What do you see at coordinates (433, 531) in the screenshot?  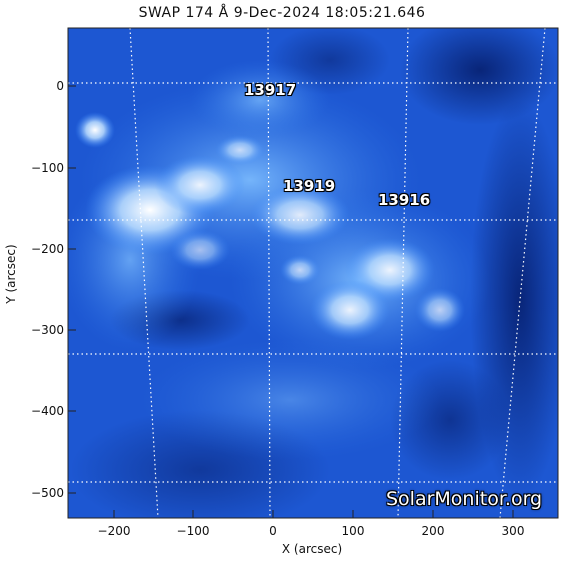 I see `x-tick-label: 200` at bounding box center [433, 531].